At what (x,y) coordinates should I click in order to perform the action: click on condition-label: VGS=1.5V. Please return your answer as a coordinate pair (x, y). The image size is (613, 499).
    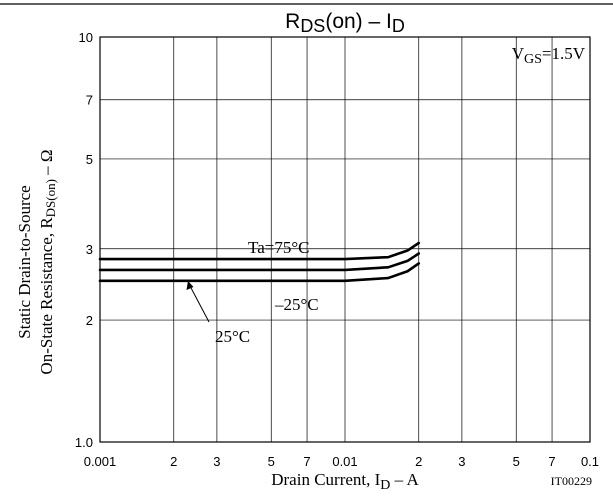
    Looking at the image, I should click on (549, 55).